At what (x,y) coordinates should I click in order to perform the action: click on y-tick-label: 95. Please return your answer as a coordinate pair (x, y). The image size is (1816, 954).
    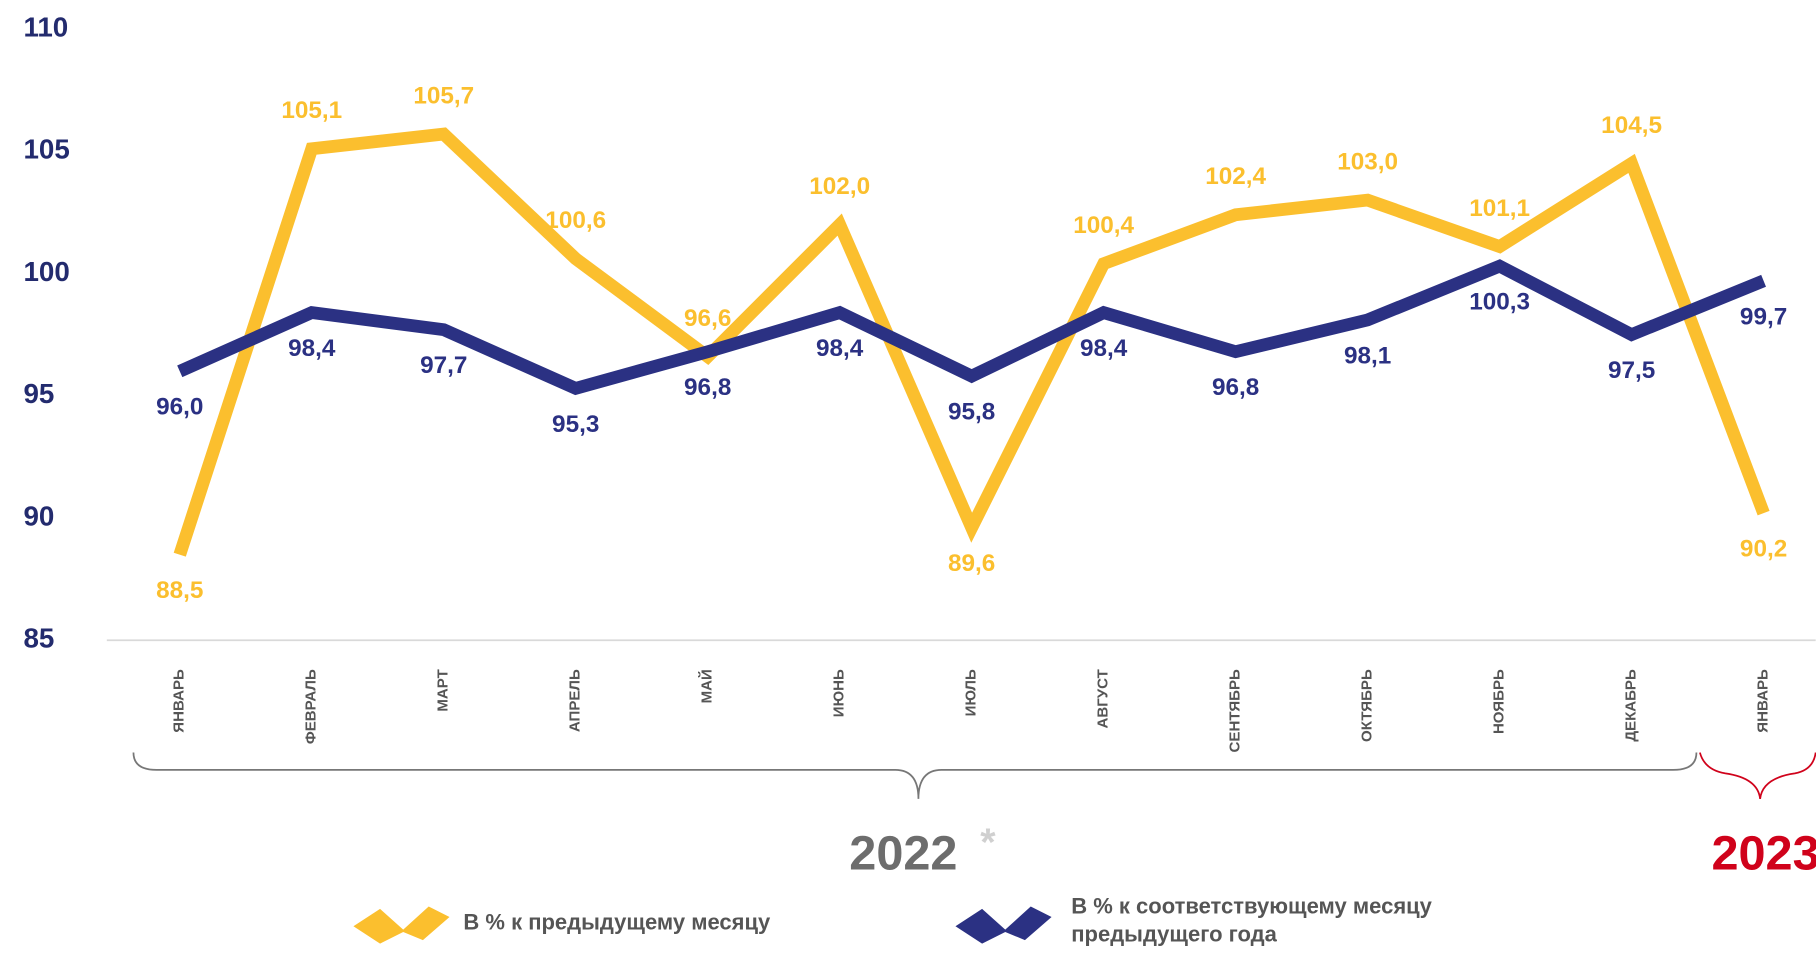
    Looking at the image, I should click on (38, 393).